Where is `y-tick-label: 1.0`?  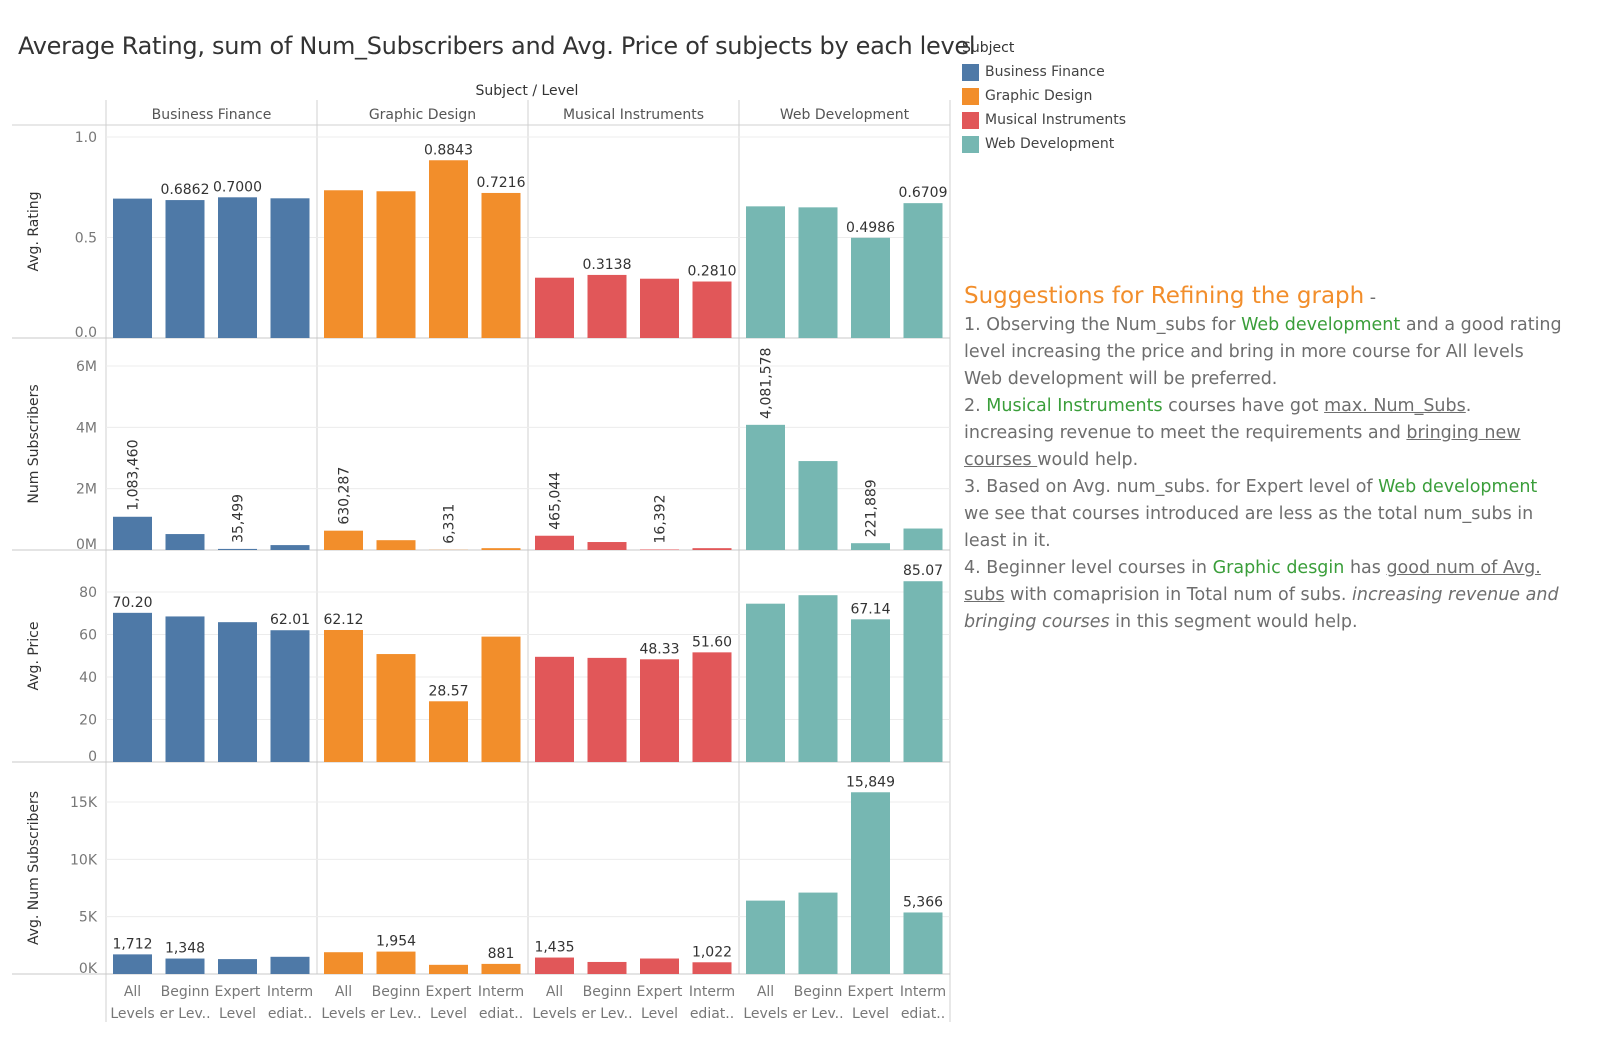
y-tick-label: 1.0 is located at coordinates (86, 138).